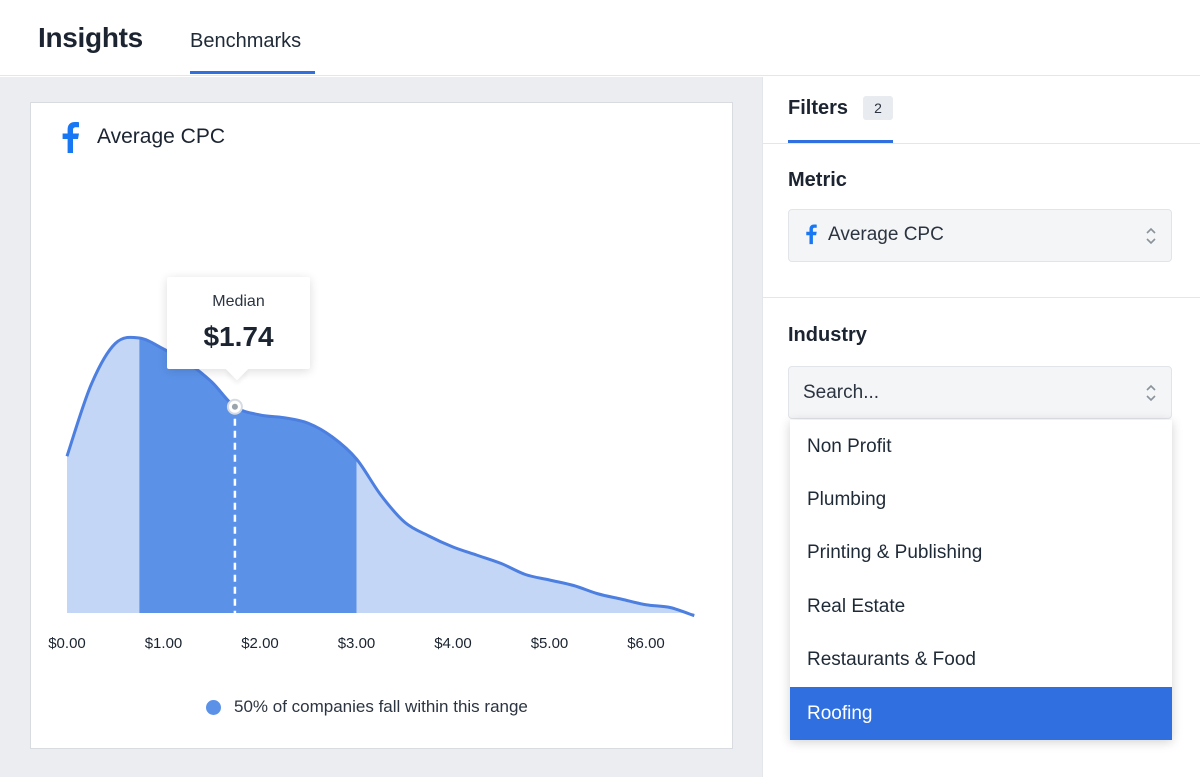  What do you see at coordinates (164, 643) in the screenshot?
I see `x-tick-label: $1.00` at bounding box center [164, 643].